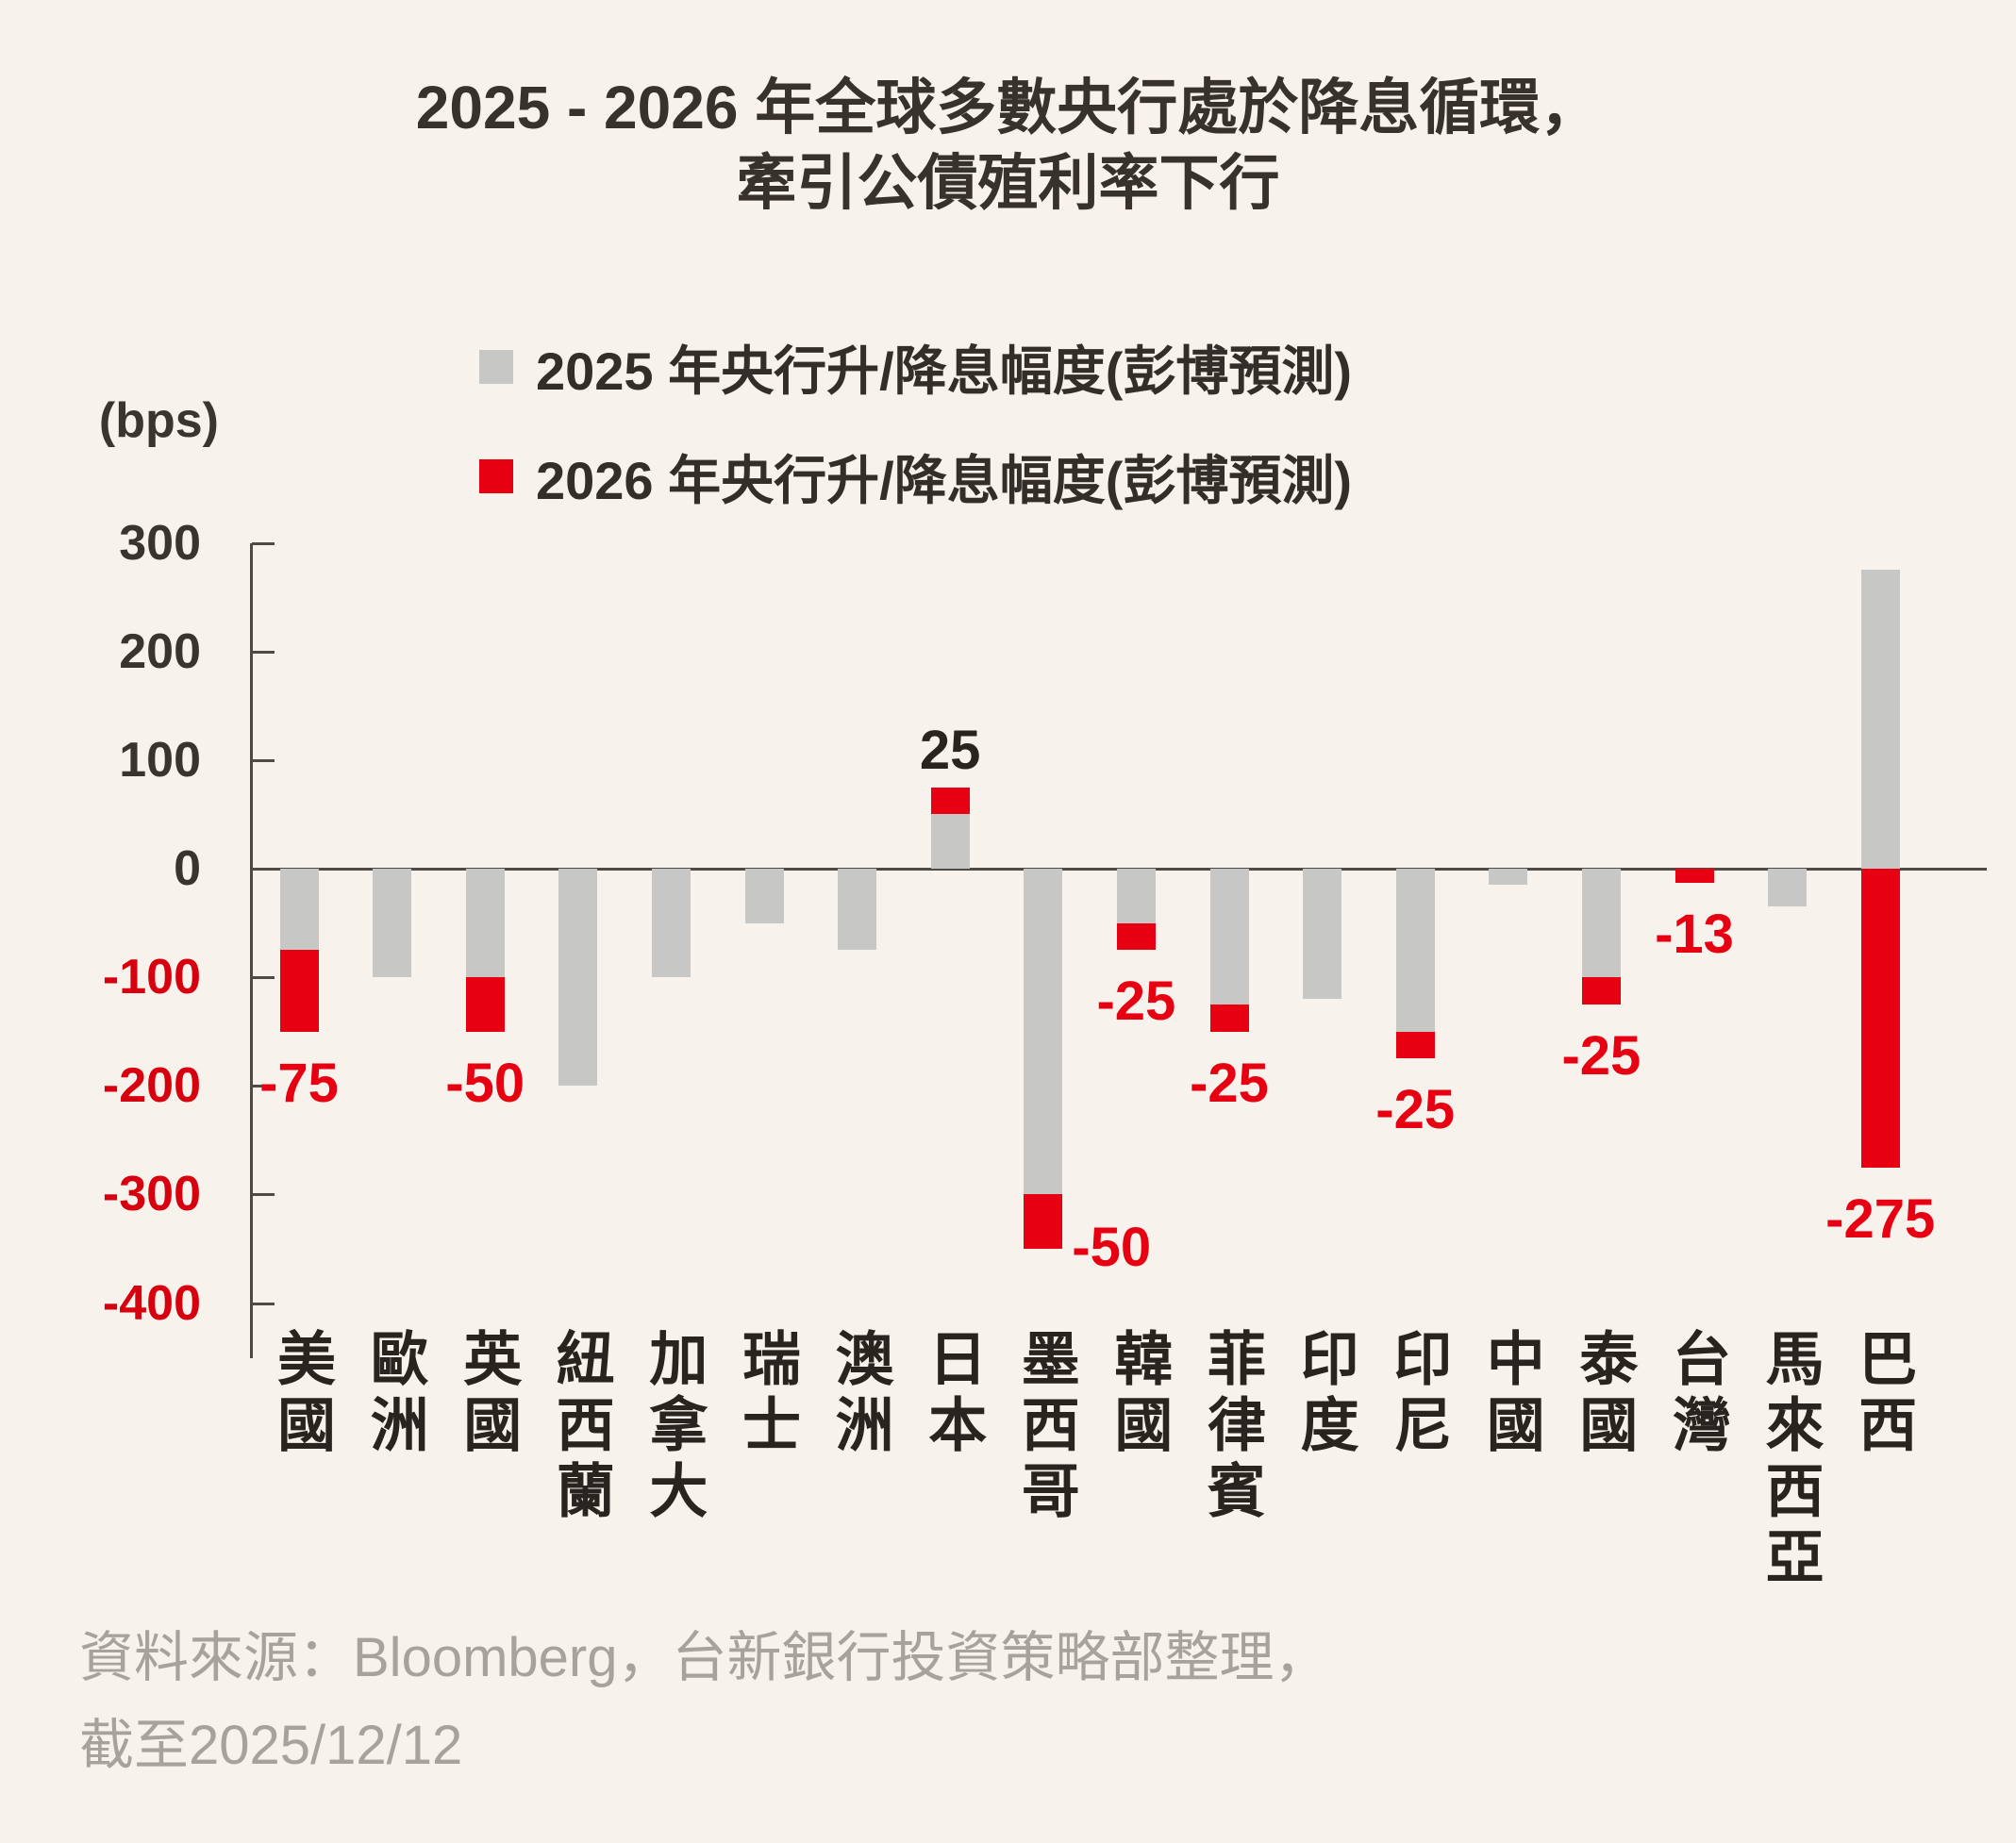 This screenshot has width=2016, height=1843. Describe the element at coordinates (1789, 1460) in the screenshot. I see `x-label-16: 馬來西亞` at that location.